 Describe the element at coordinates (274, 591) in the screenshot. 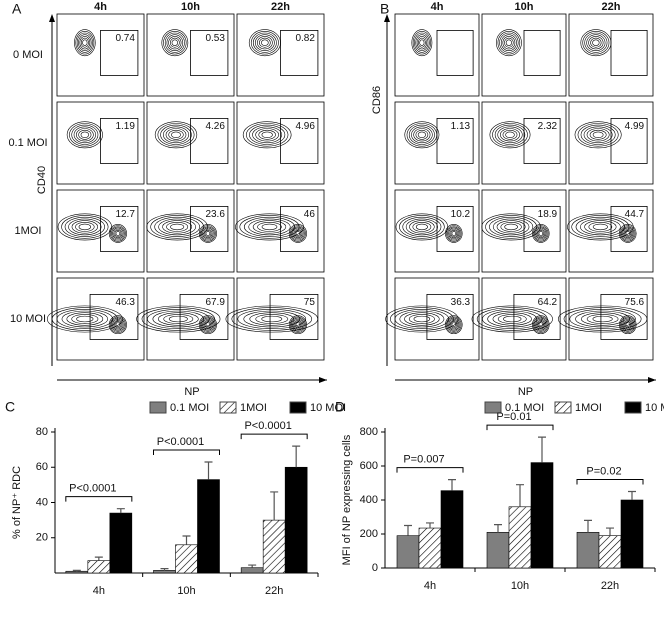

I see `x-tick-label: 22h` at that location.